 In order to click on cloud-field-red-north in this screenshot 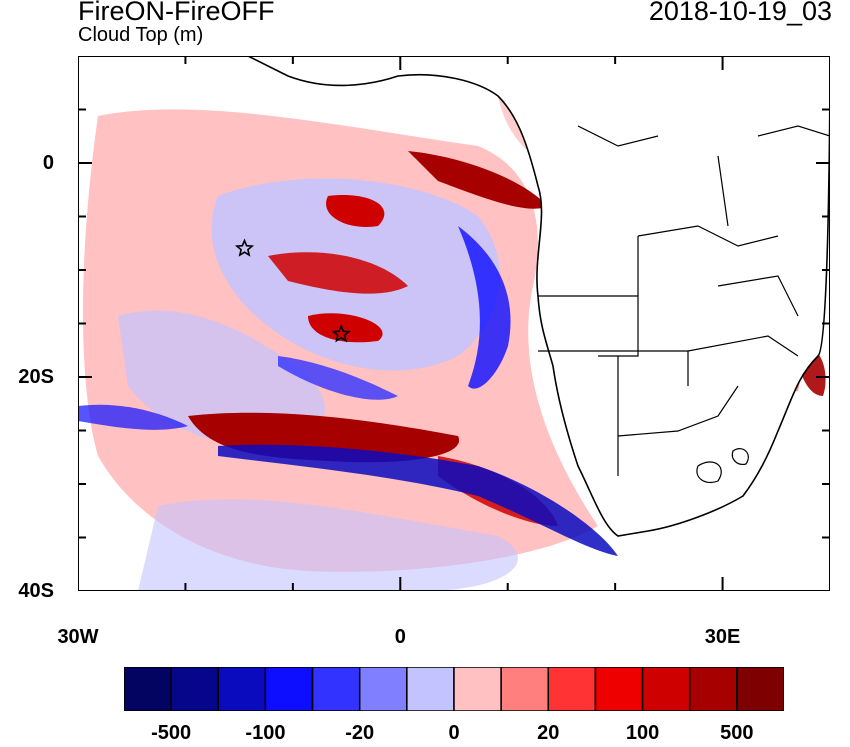, I will do `click(478, 180)`.